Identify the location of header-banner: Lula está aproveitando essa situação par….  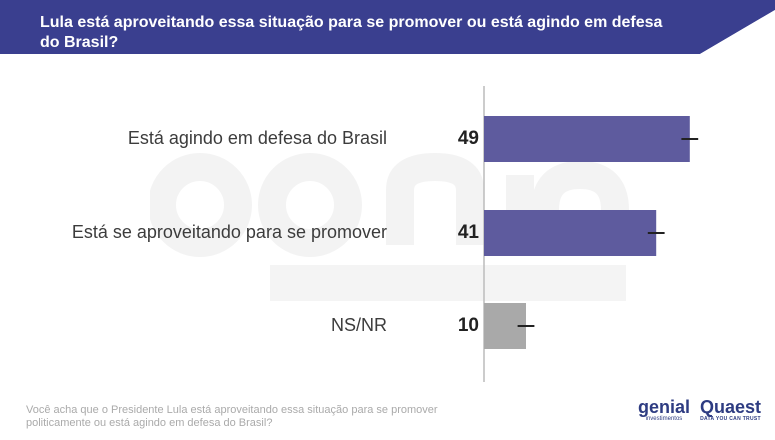
(387, 27).